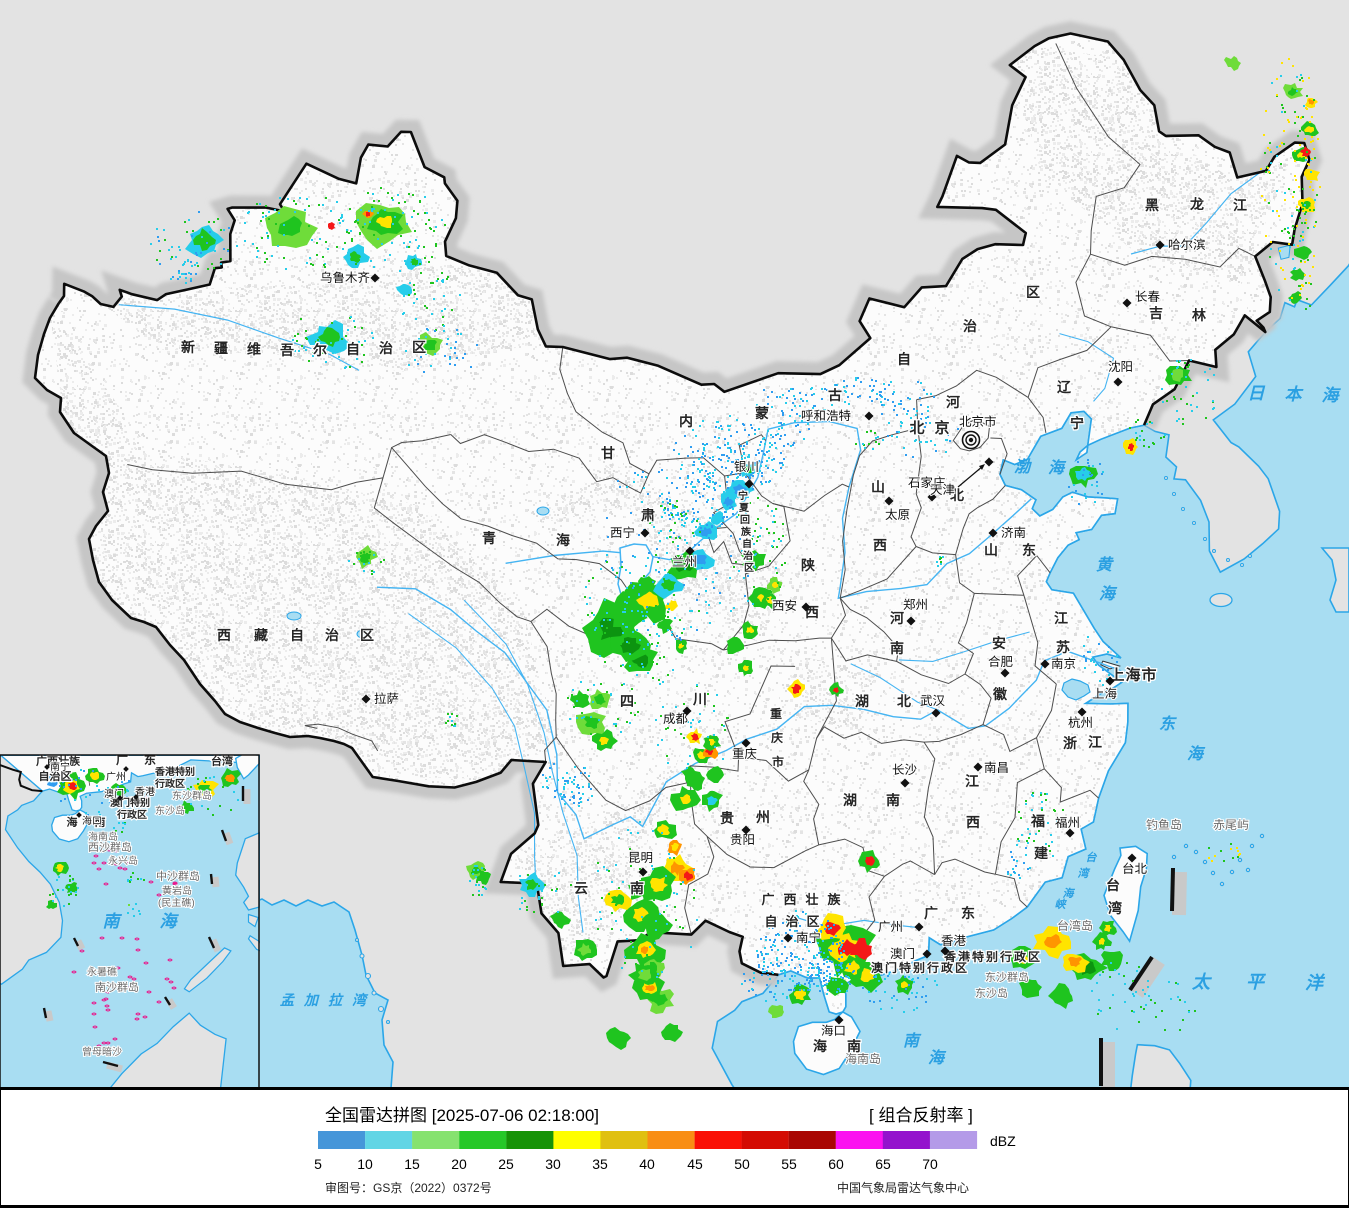 The height and width of the screenshot is (1208, 1349). Describe the element at coordinates (1095, 742) in the screenshot. I see `svg-text: 江` at that location.